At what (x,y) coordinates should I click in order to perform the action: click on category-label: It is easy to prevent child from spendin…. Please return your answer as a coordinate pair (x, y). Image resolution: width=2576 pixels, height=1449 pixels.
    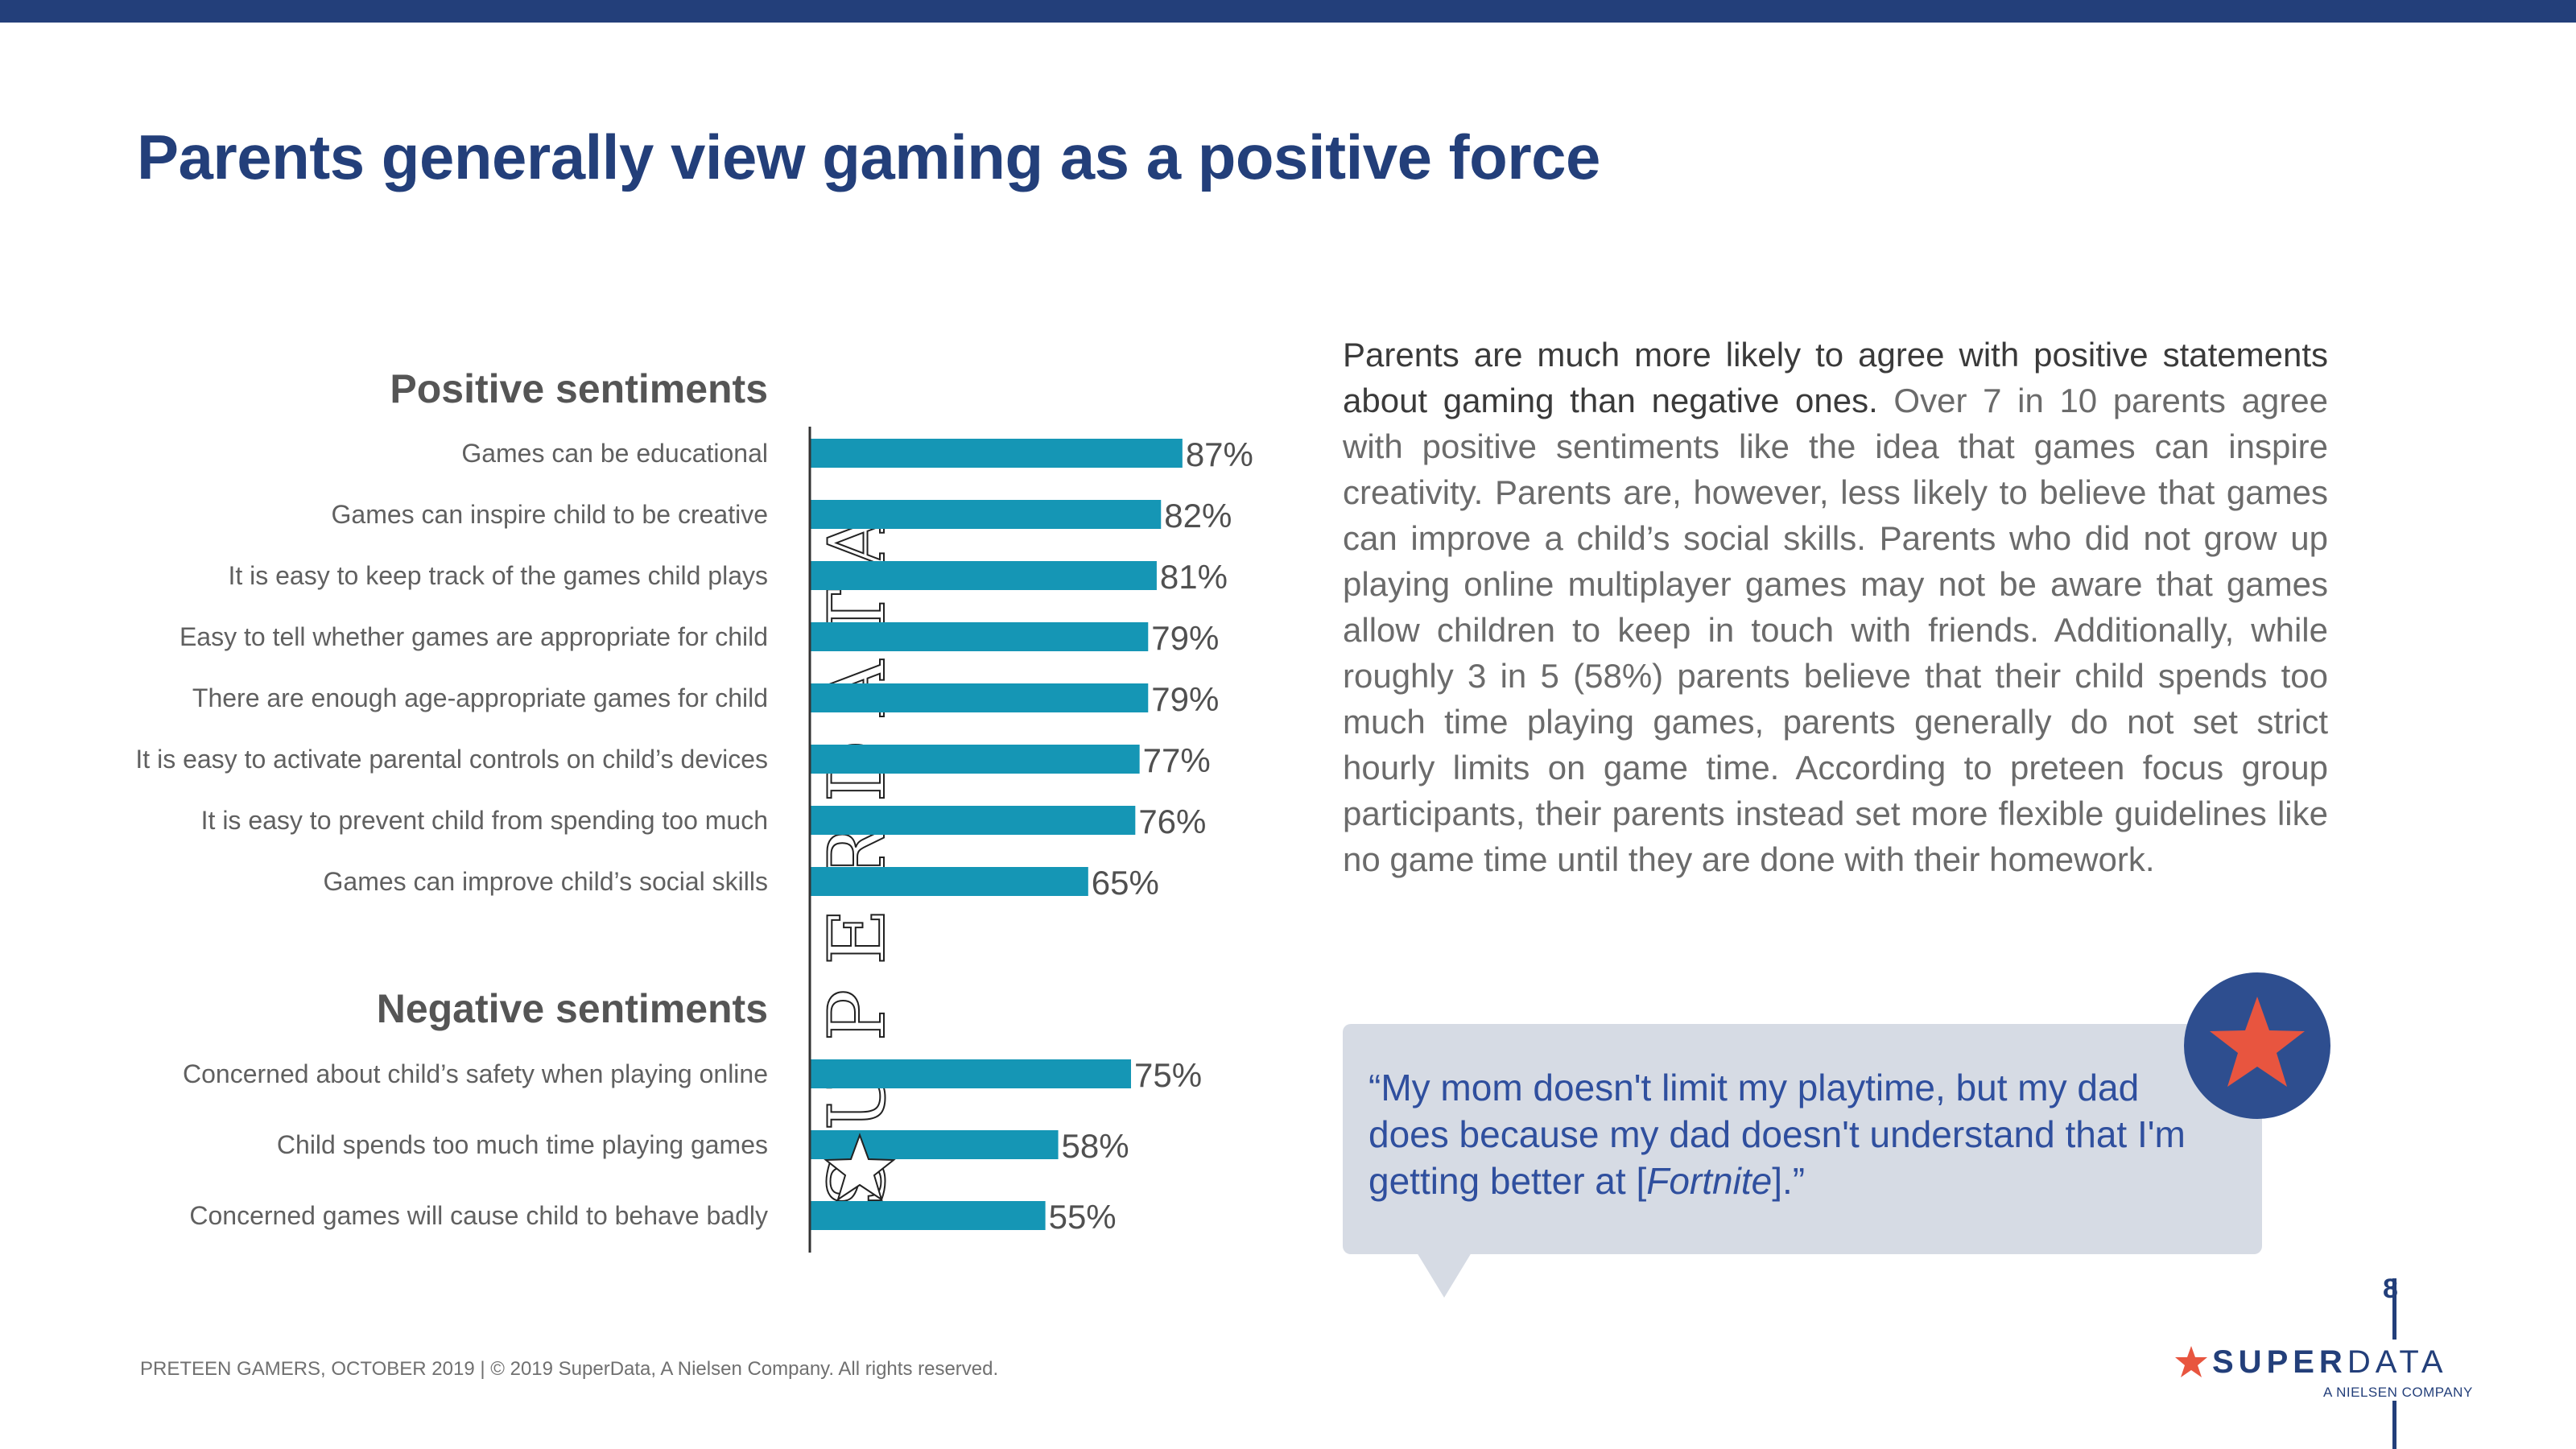
    Looking at the image, I should click on (484, 820).